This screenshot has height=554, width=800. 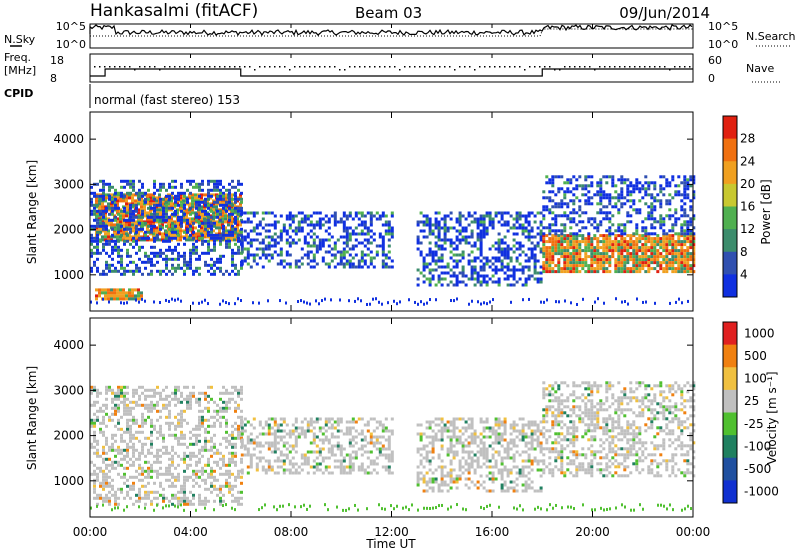 I want to click on noise-search-trace, so click(x=391, y=32).